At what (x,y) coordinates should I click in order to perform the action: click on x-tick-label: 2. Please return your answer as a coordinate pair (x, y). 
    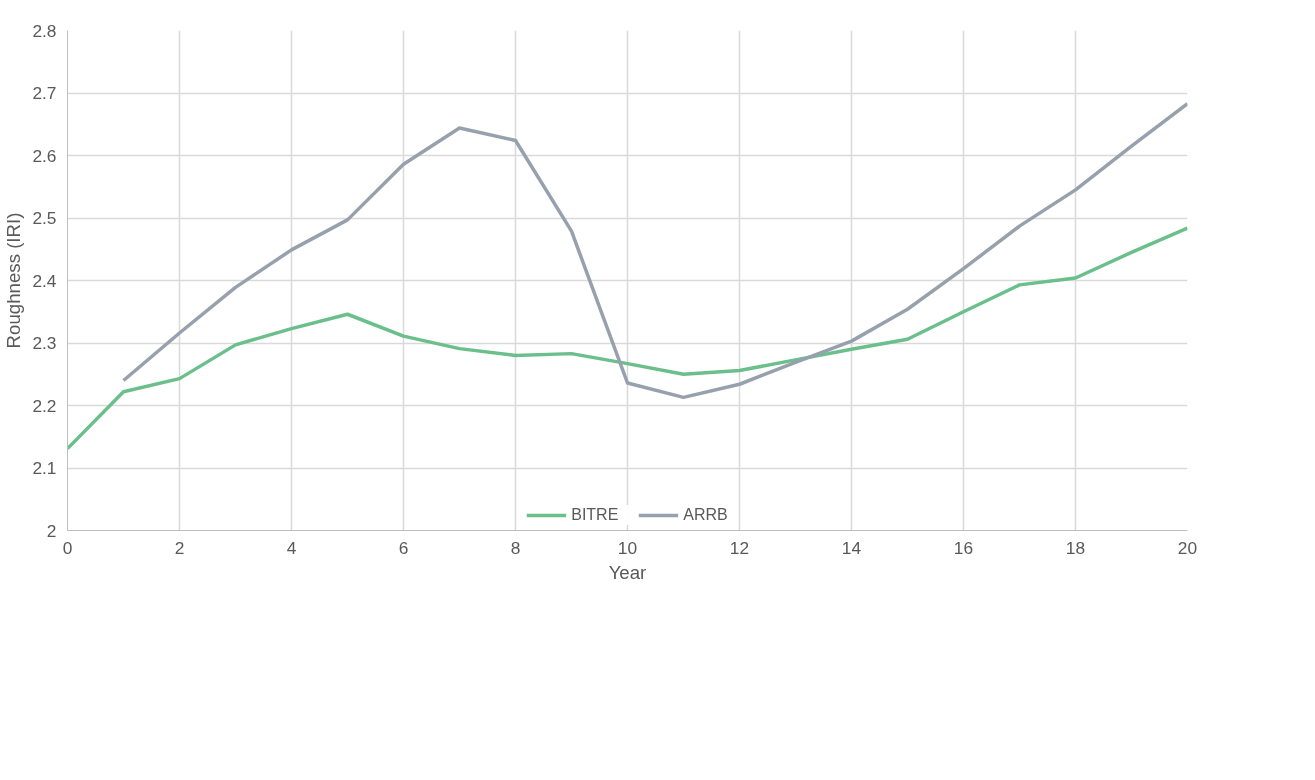
    Looking at the image, I should click on (179, 547).